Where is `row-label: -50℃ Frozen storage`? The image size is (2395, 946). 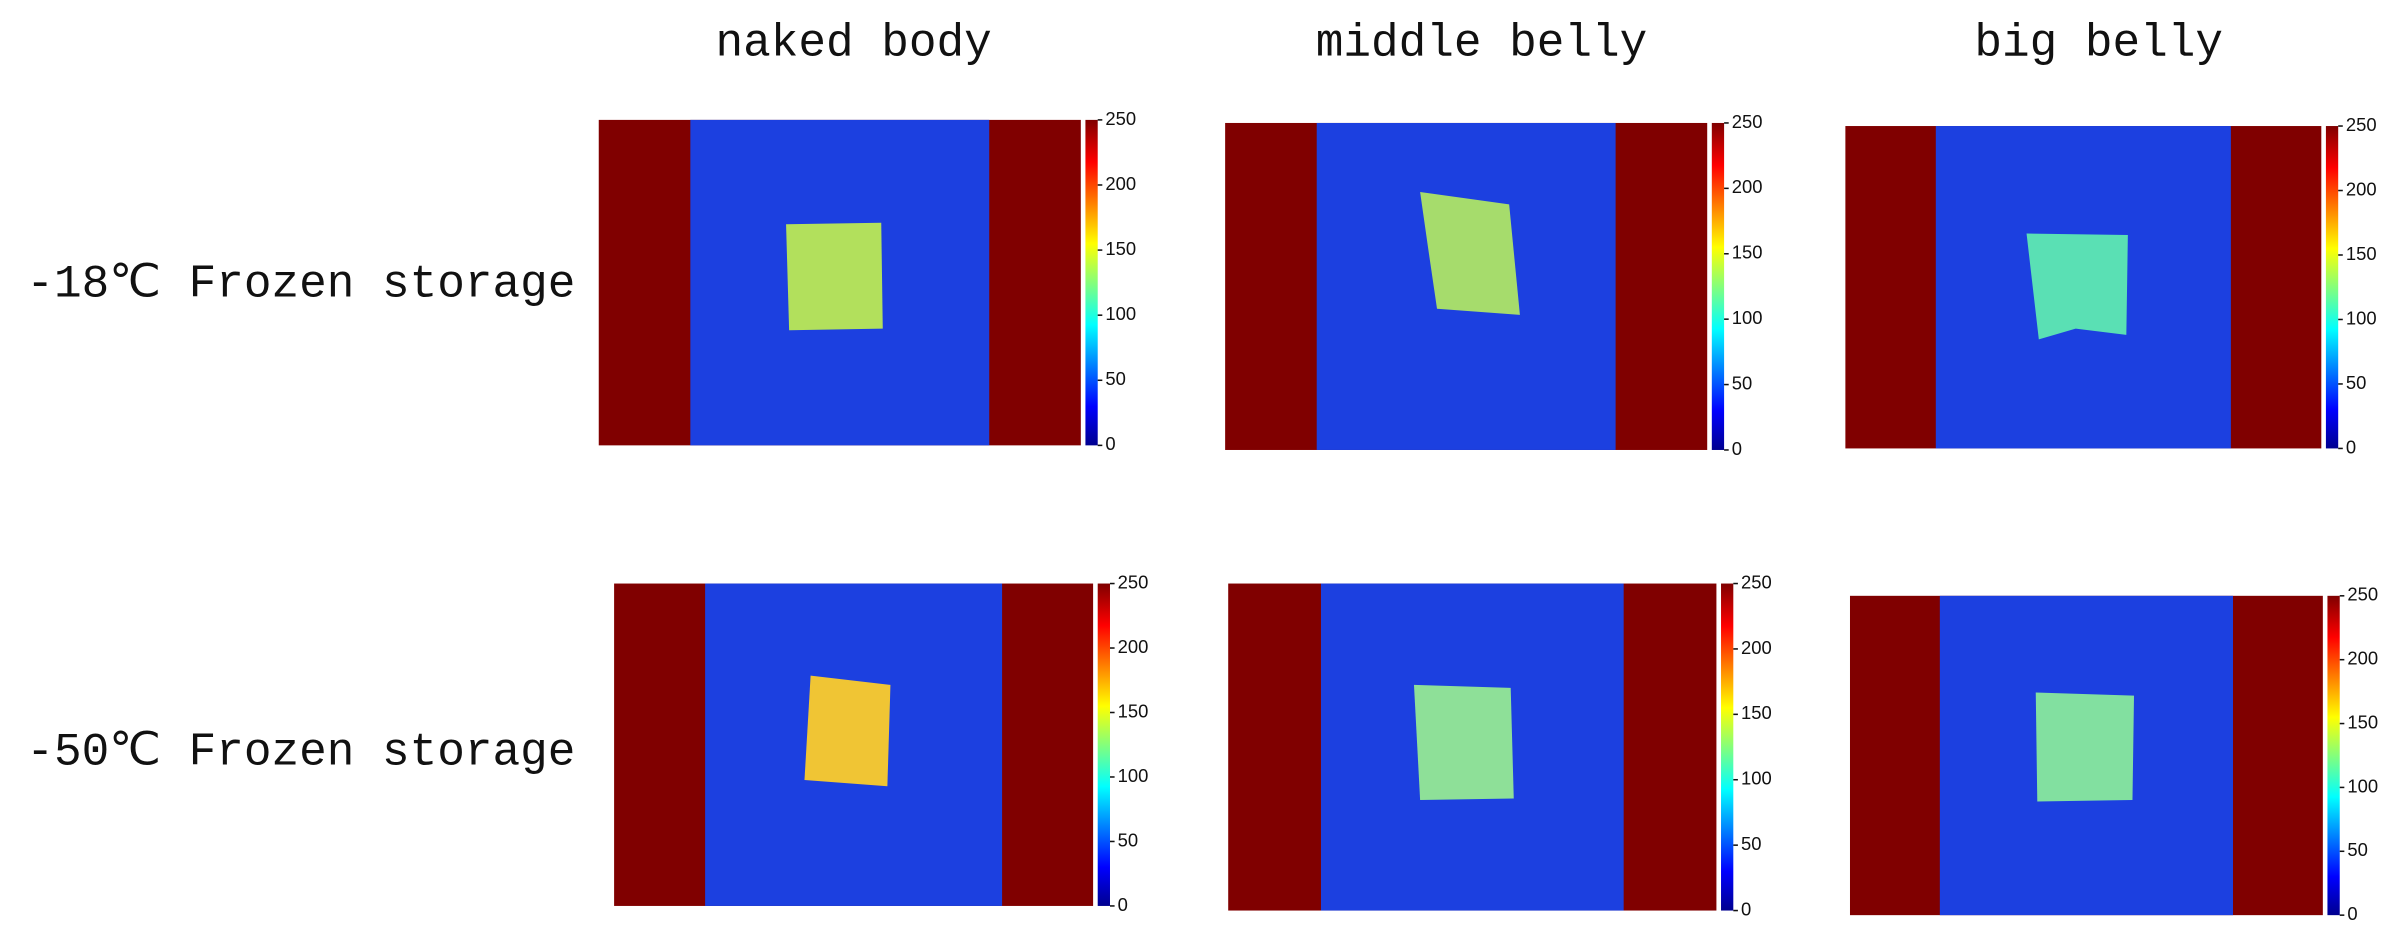
row-label: -50℃ Frozen storage is located at coordinates (300, 753).